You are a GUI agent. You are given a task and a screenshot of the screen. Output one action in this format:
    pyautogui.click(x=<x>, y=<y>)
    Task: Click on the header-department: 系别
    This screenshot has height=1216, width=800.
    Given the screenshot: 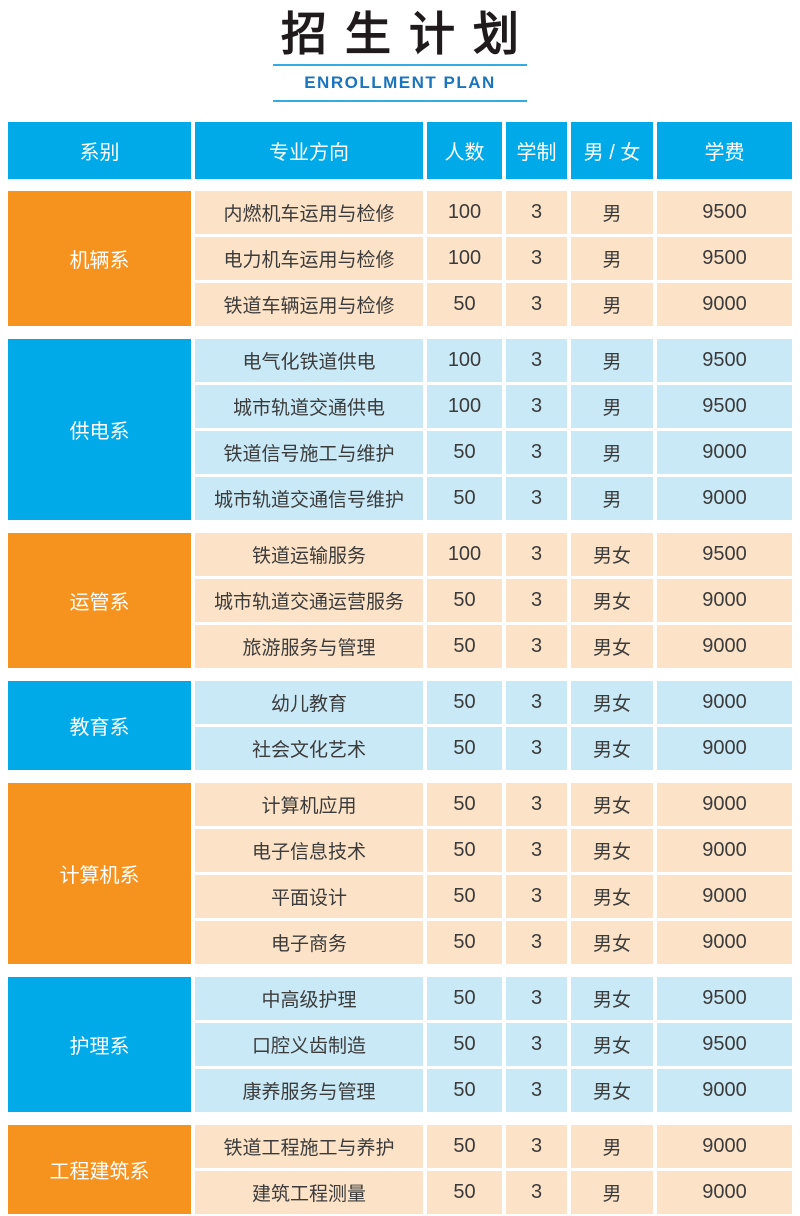 What is the action you would take?
    pyautogui.click(x=99, y=150)
    